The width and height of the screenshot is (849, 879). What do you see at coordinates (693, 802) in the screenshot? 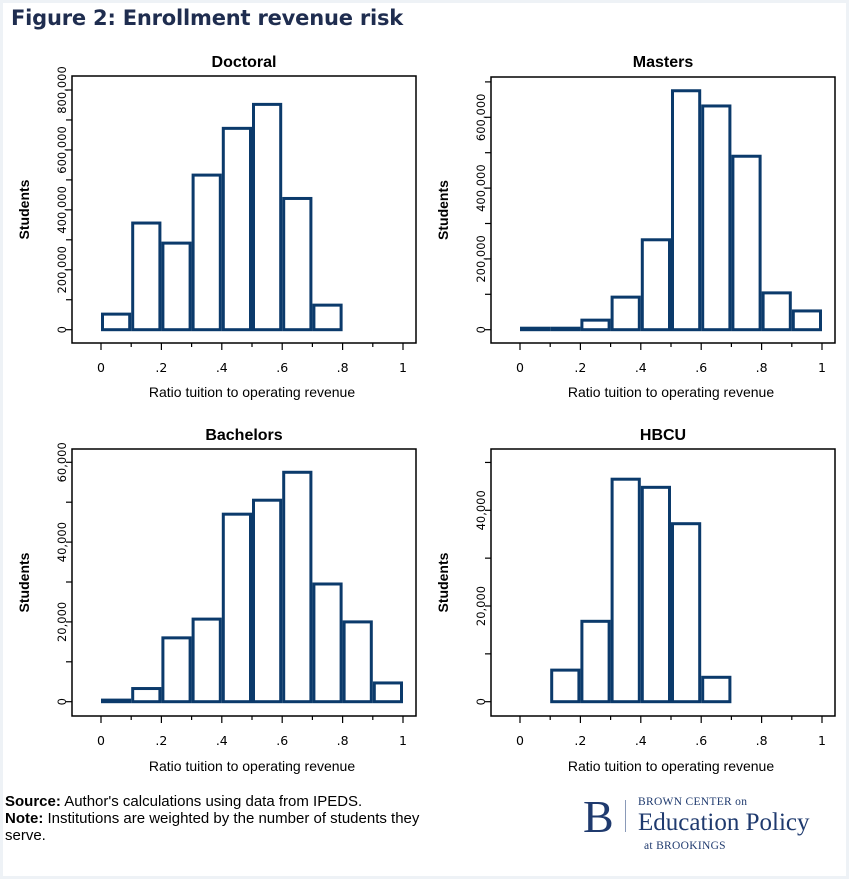
I see `logo-line1: BROWN CENTER on` at bounding box center [693, 802].